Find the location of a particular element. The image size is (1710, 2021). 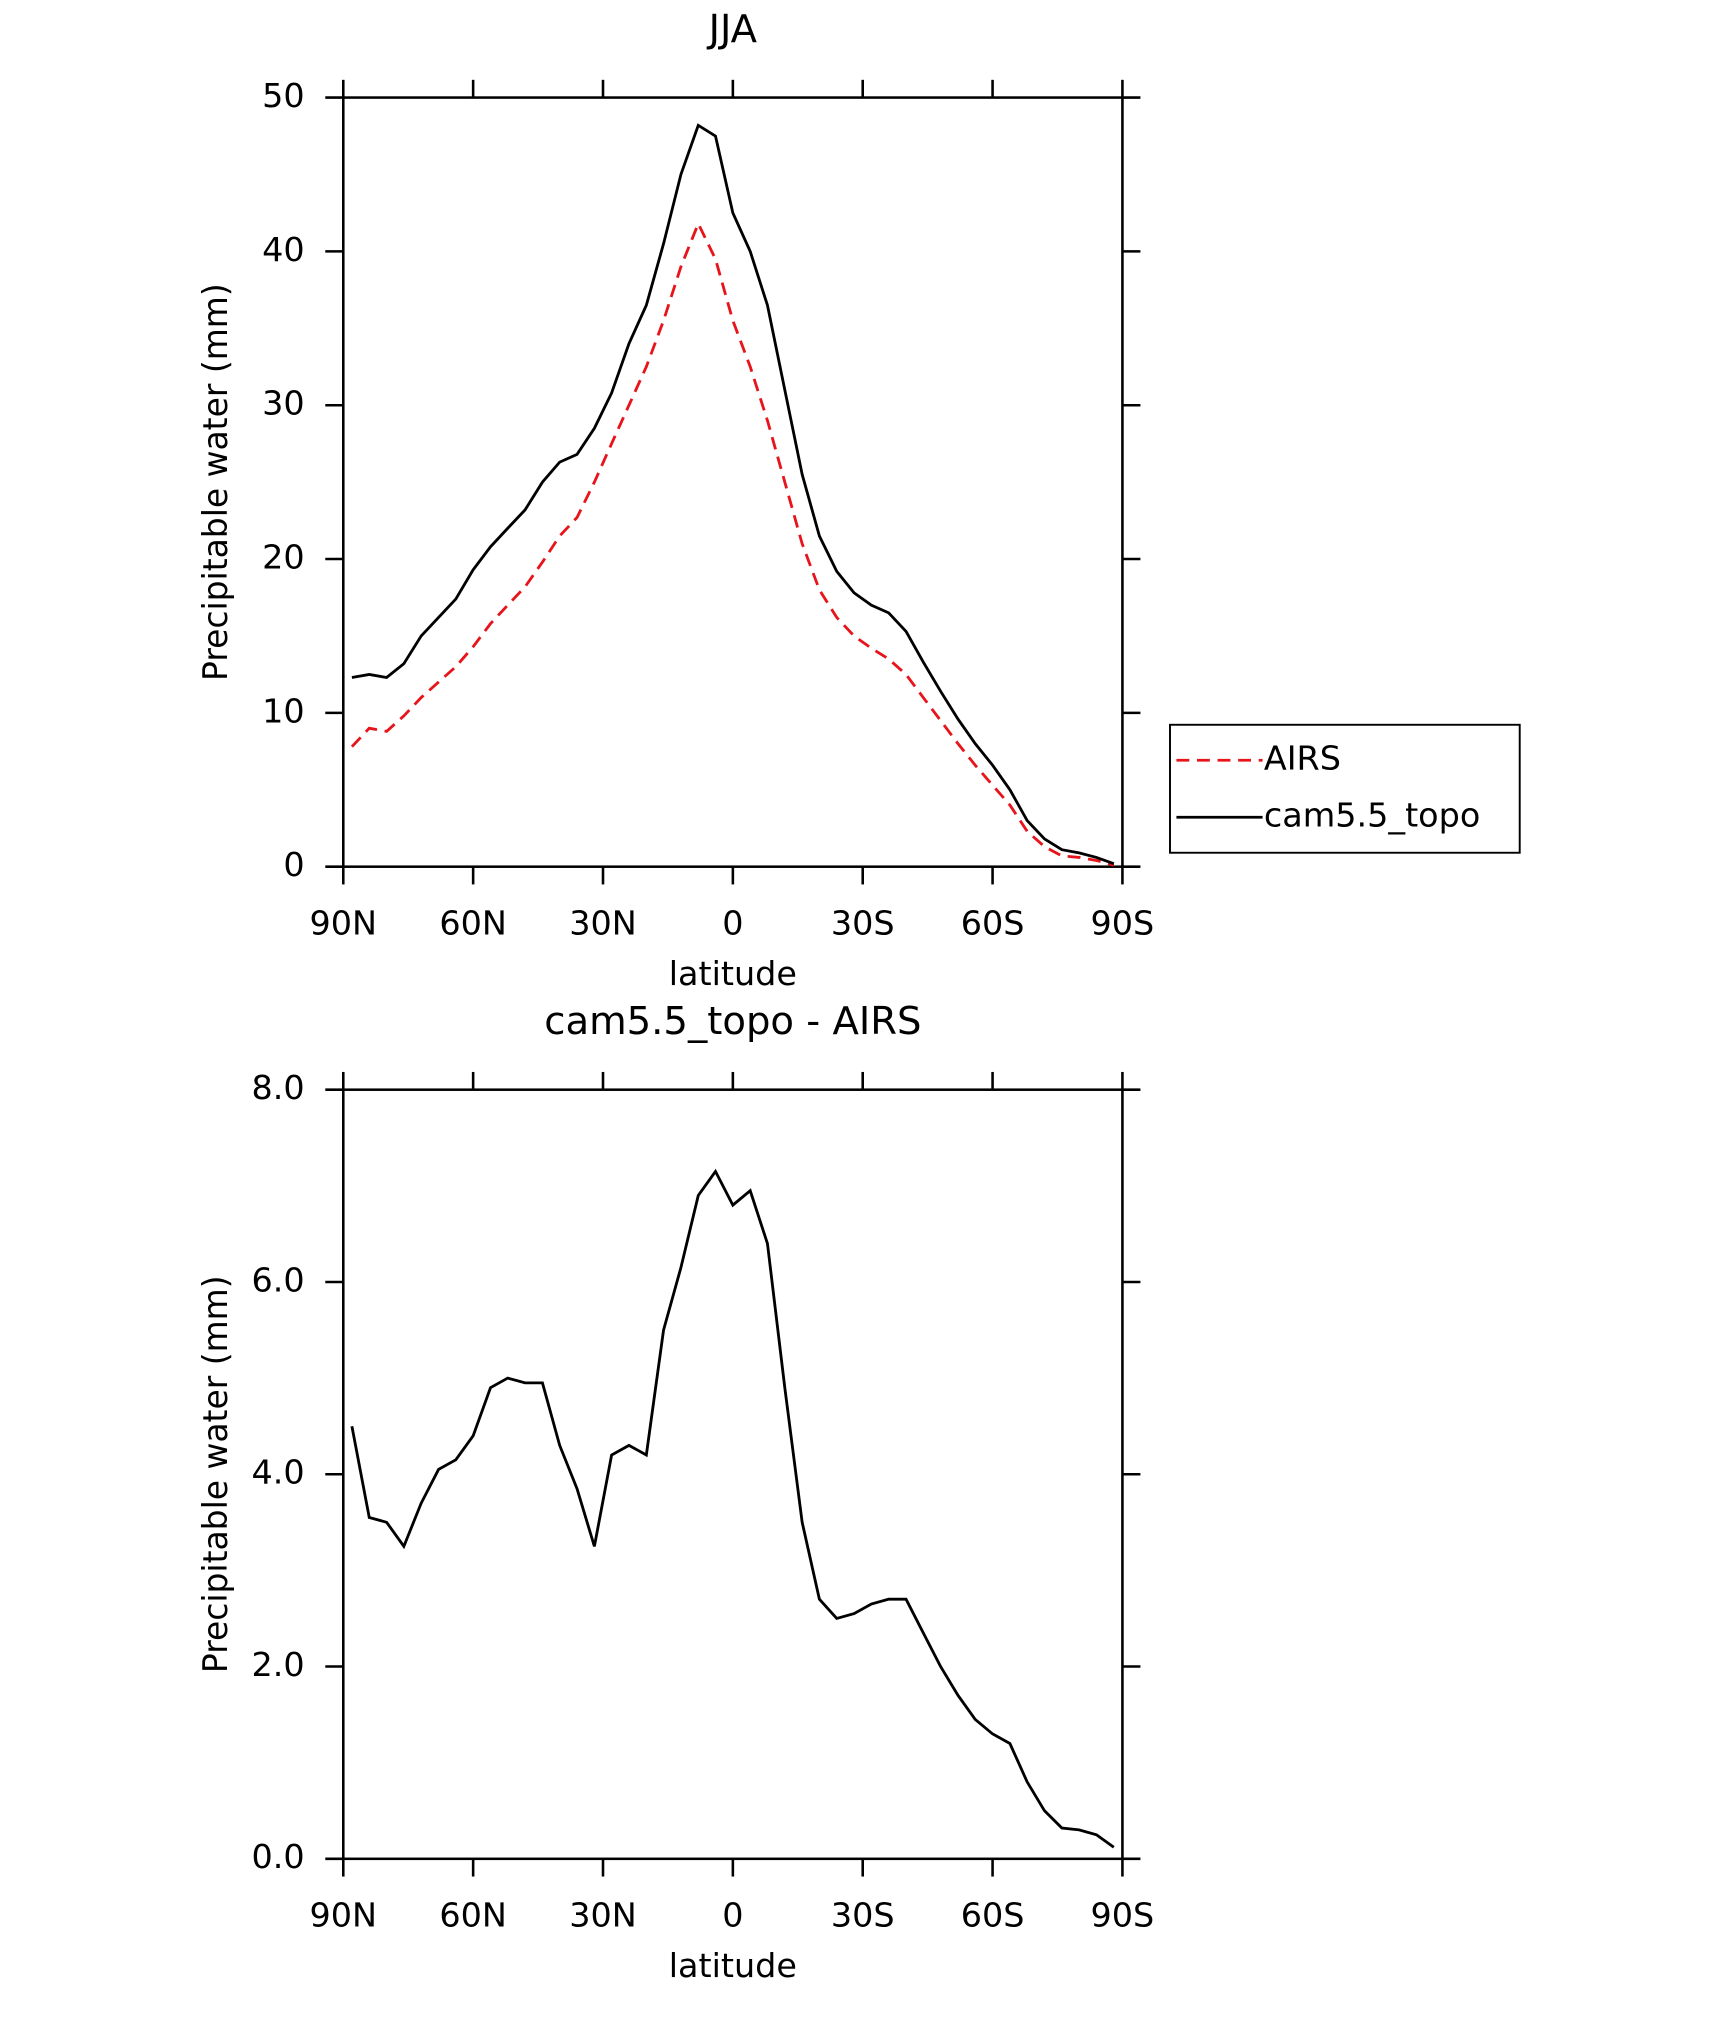

y-tick-label: 4.0 is located at coordinates (278, 1472).